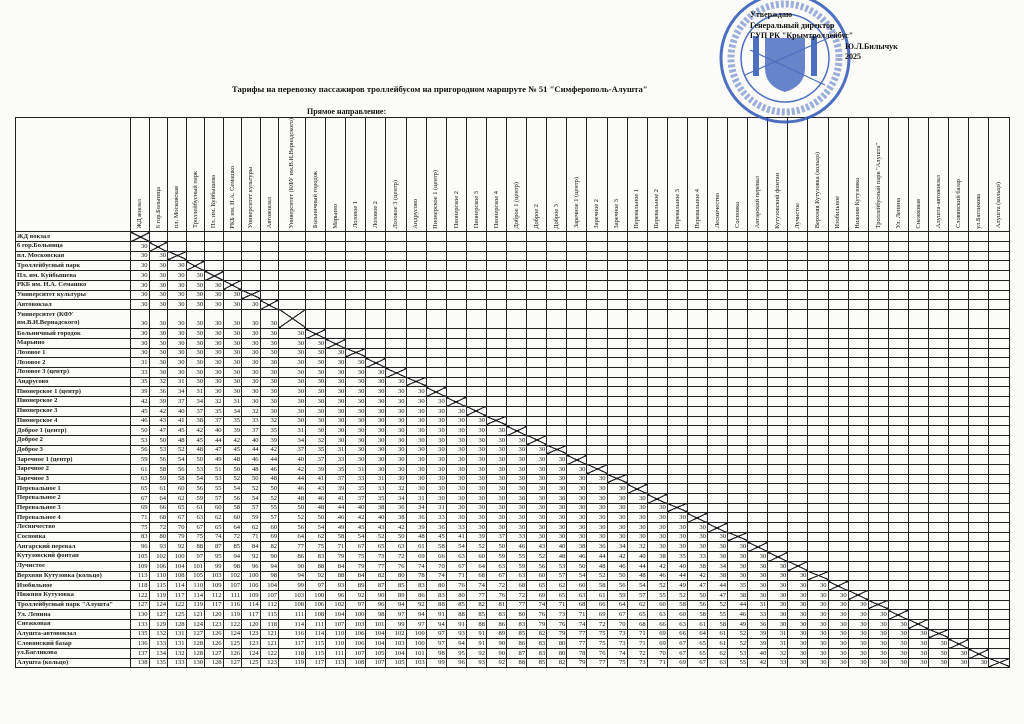 The width and height of the screenshot is (1024, 724). What do you see at coordinates (292, 624) in the screenshot?
I see `fare-cell: 114` at bounding box center [292, 624].